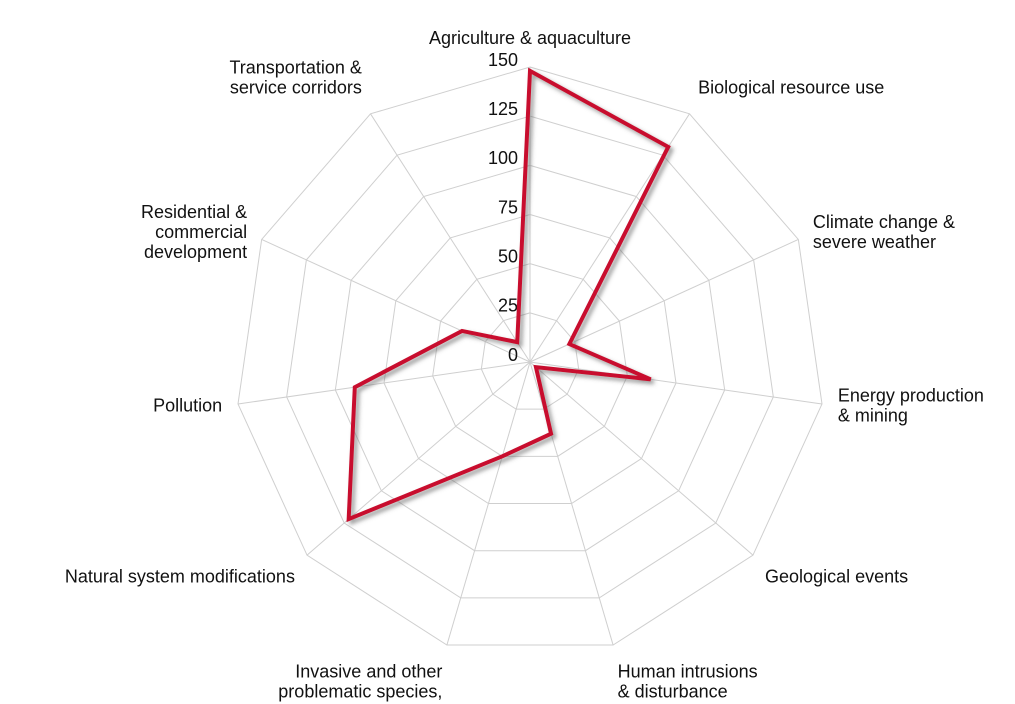 This screenshot has height=704, width=1015. Describe the element at coordinates (503, 60) in the screenshot. I see `tick-label: 150` at that location.